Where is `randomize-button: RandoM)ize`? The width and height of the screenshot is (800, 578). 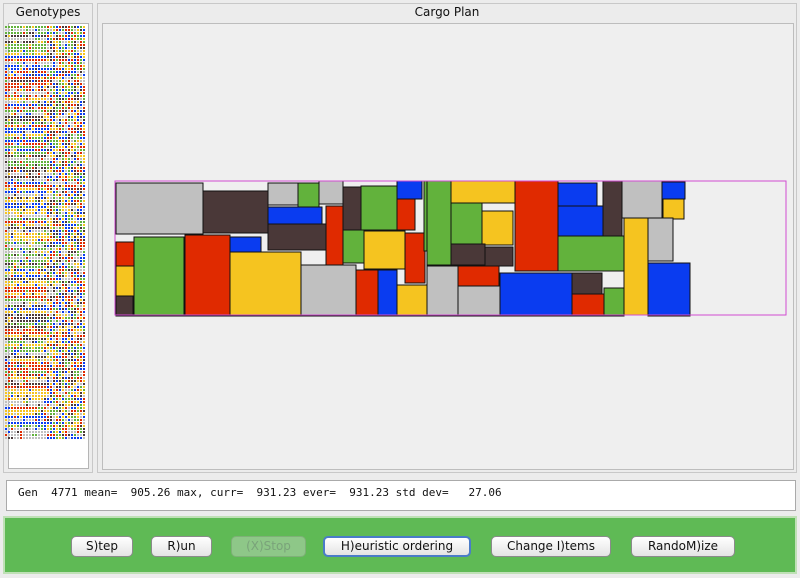 randomize-button: RandoM)ize is located at coordinates (683, 546).